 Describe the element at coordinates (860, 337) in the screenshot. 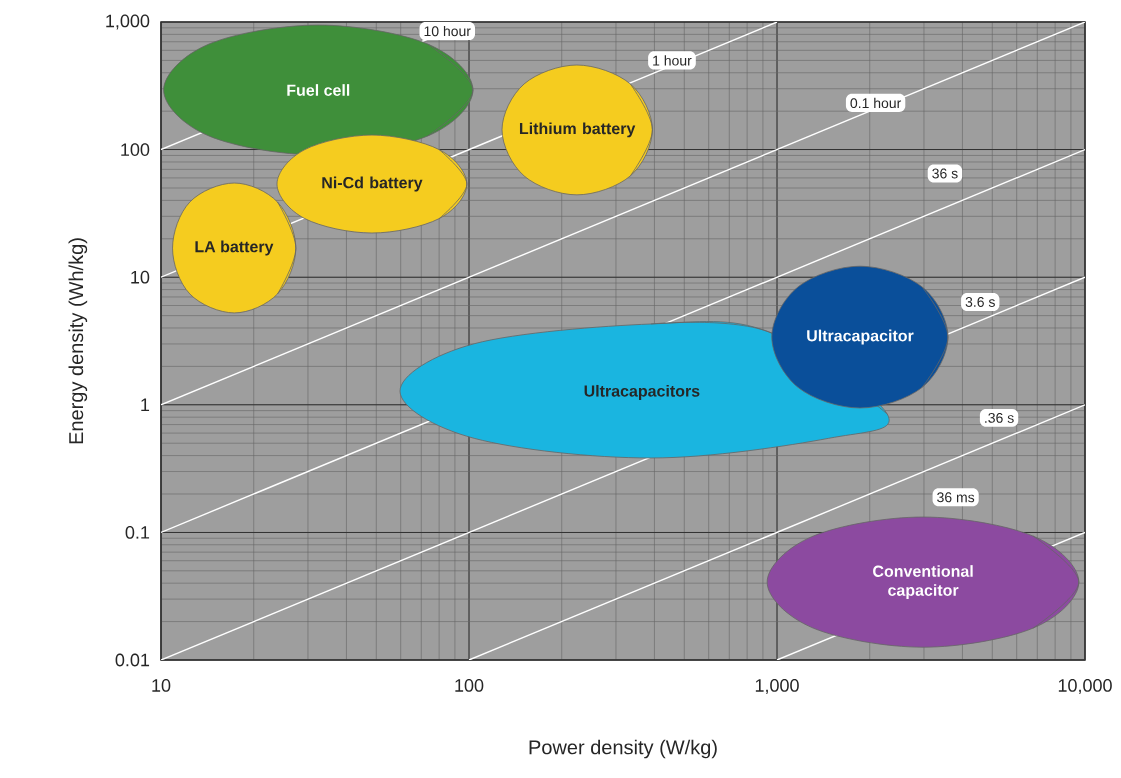

I see `series-label: Ultracapacitor` at that location.